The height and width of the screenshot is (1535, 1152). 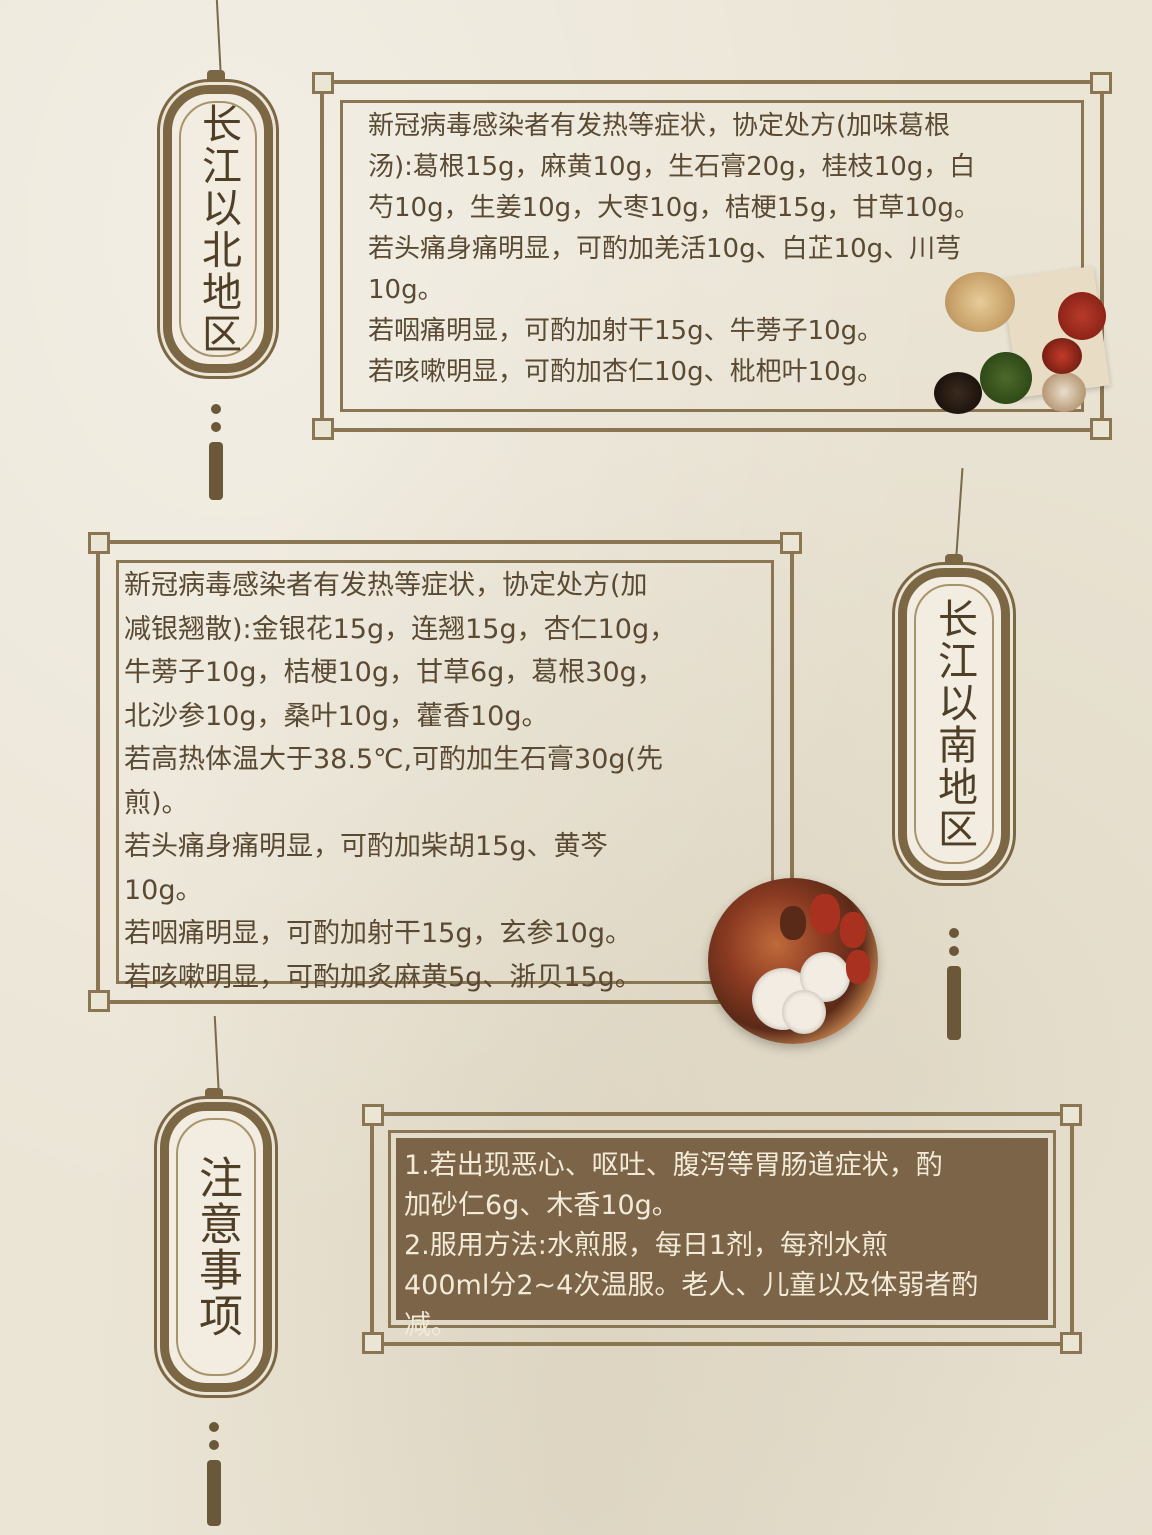 What do you see at coordinates (336, 716) in the screenshot?
I see `text-line: 北沙参10g，桑叶10g，藿香10g。` at bounding box center [336, 716].